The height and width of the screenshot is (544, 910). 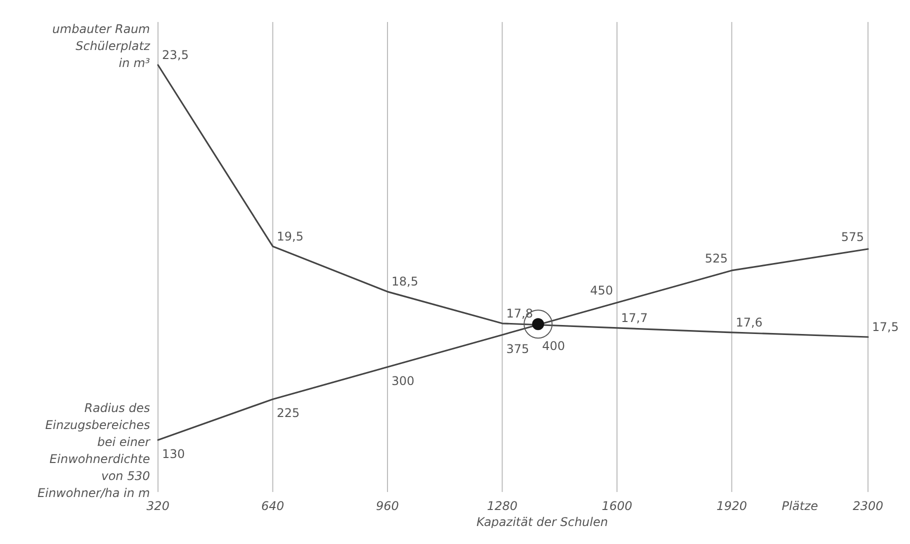 What do you see at coordinates (288, 413) in the screenshot?
I see `data-label: 225` at bounding box center [288, 413].